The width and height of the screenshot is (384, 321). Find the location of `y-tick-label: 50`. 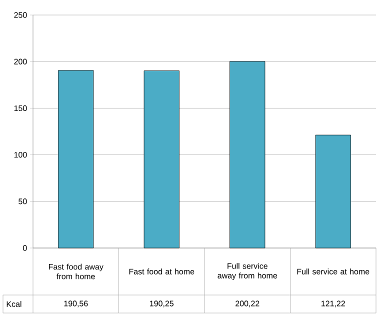

y-tick-label: 50 is located at coordinates (22, 201).